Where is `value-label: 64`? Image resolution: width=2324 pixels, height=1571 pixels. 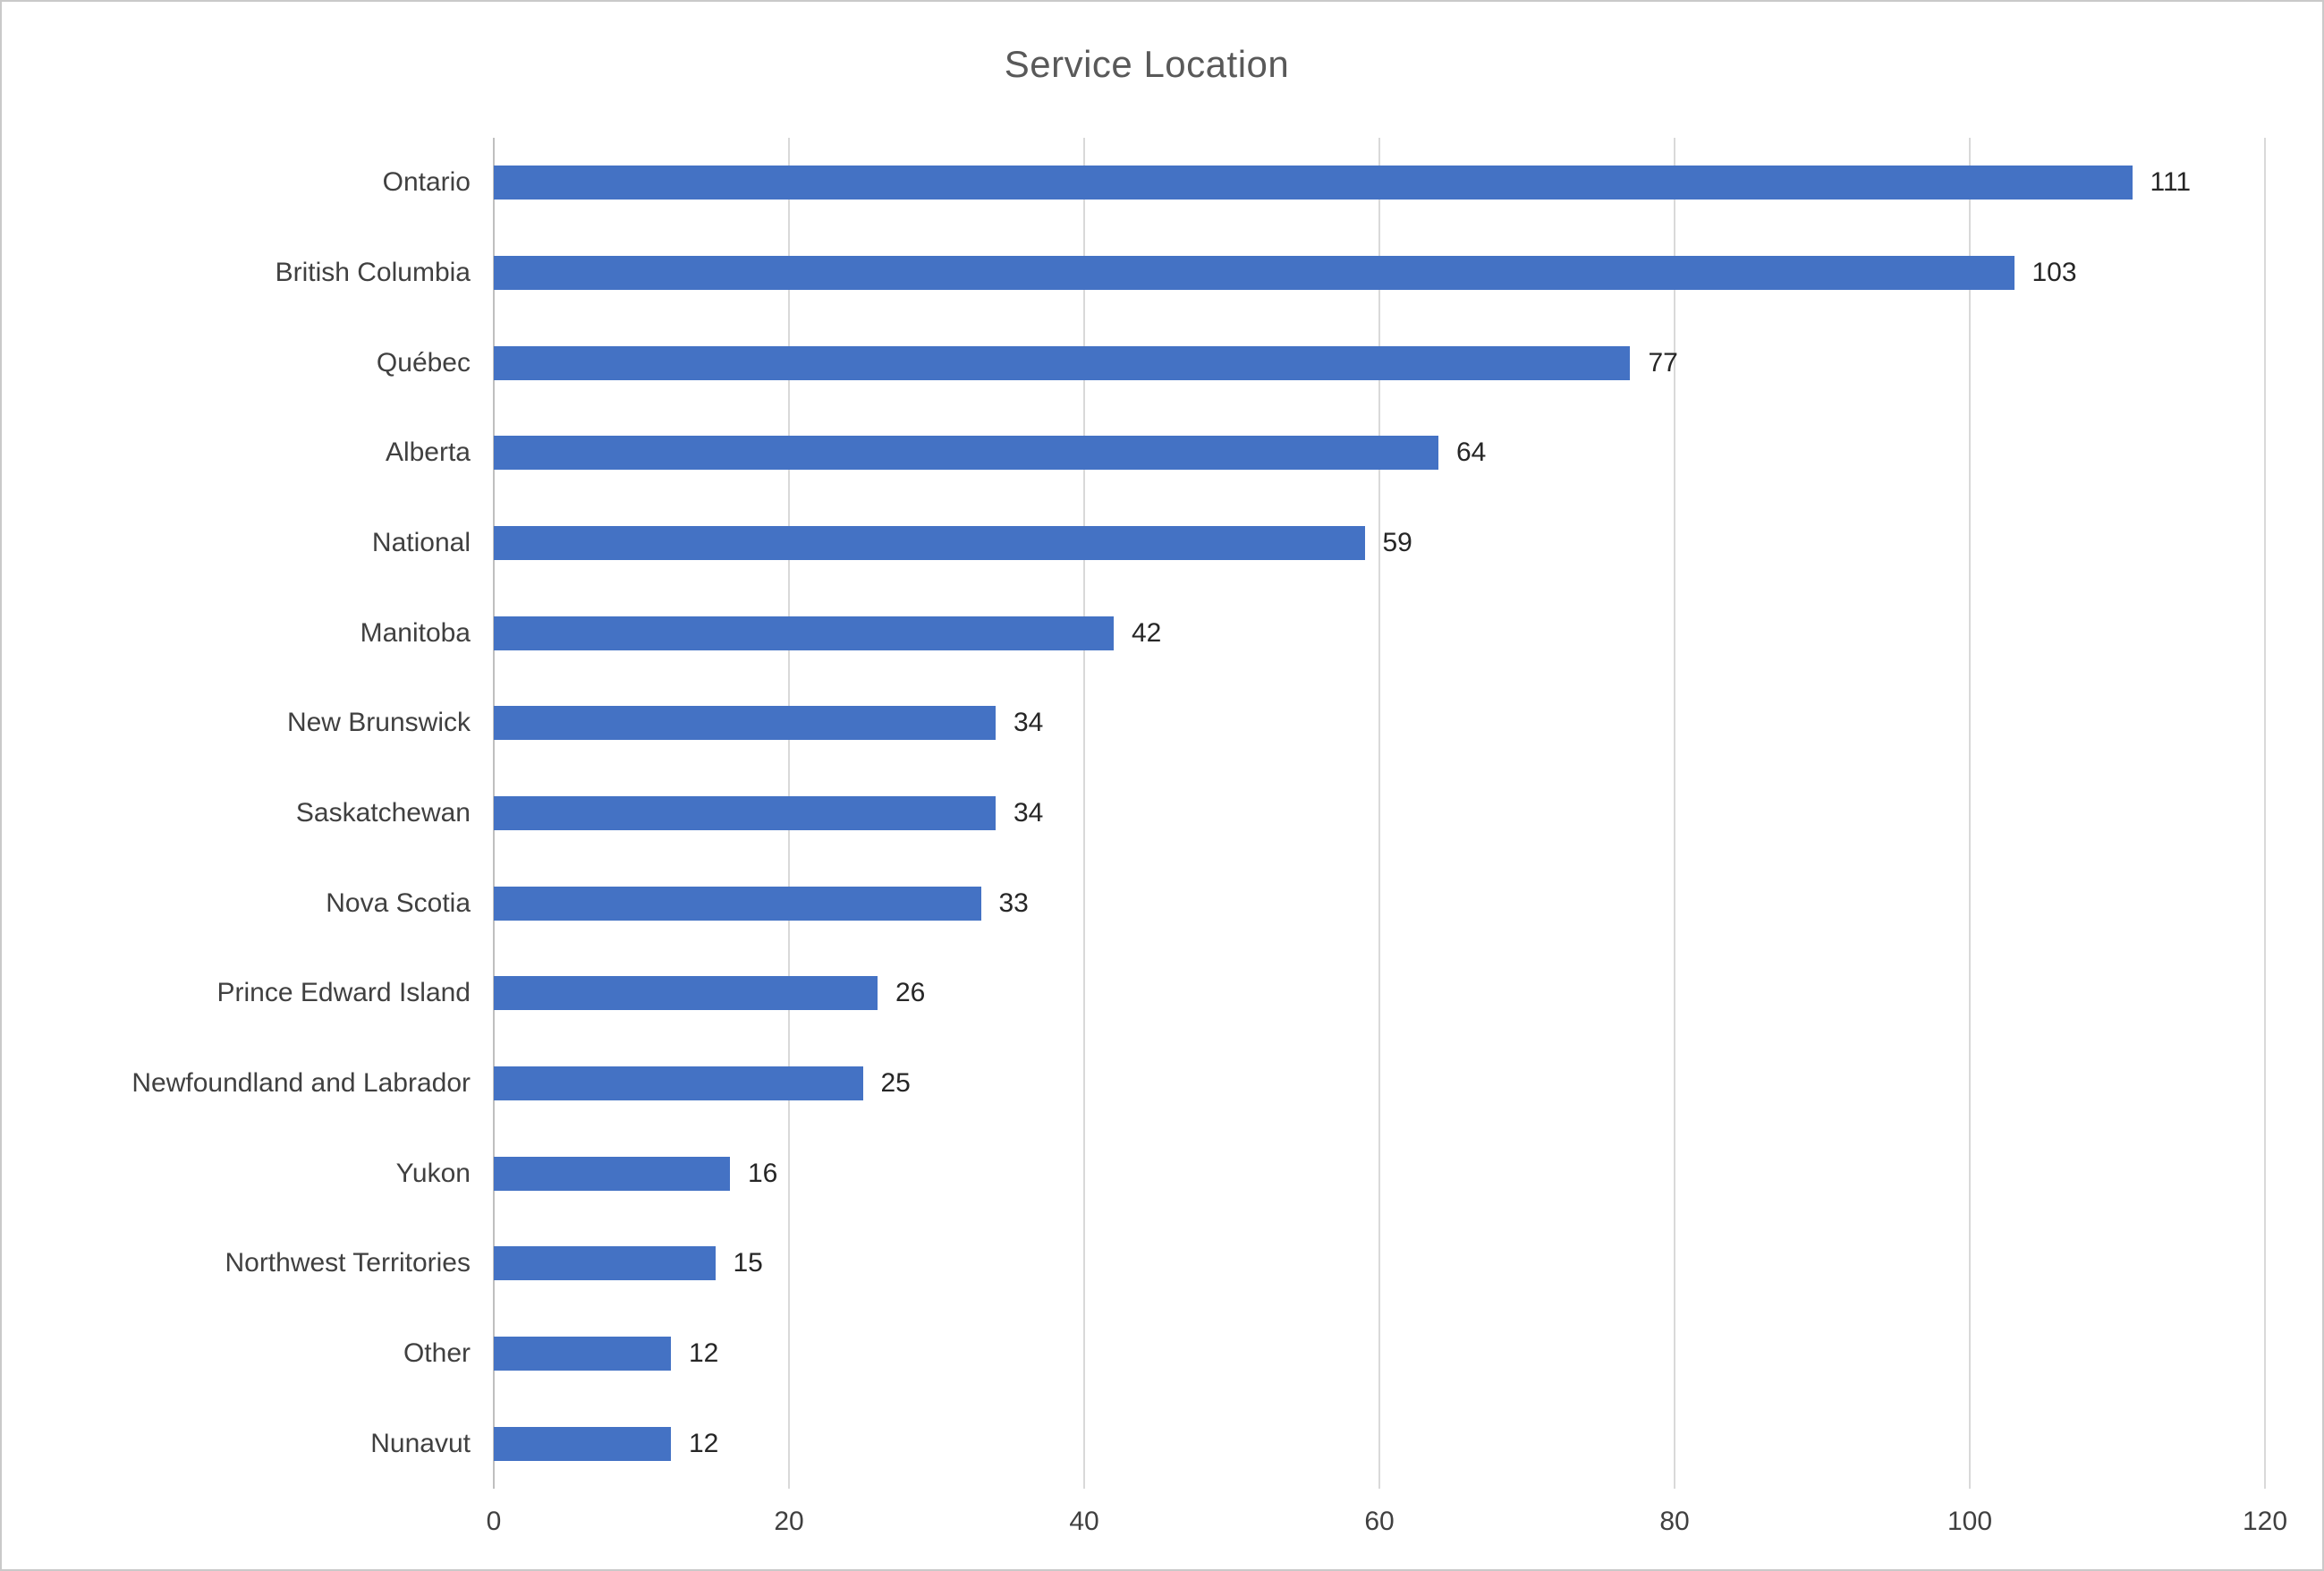
value-label: 64 is located at coordinates (1471, 452).